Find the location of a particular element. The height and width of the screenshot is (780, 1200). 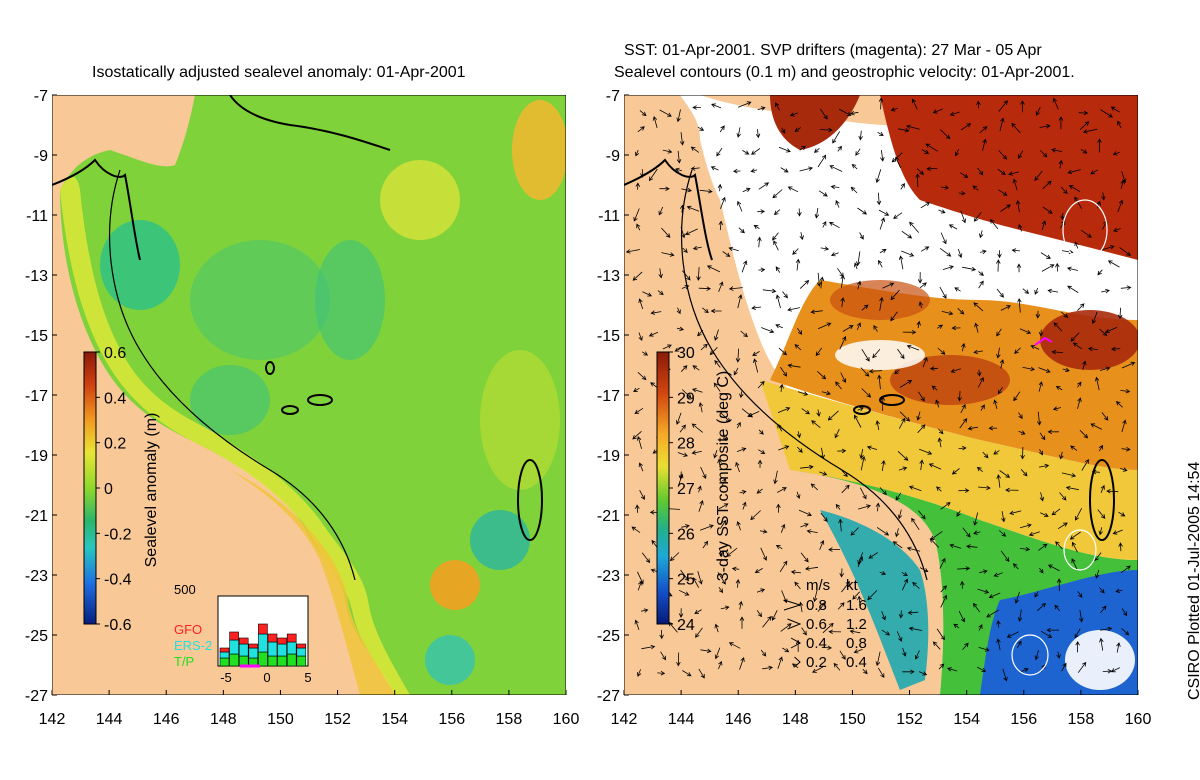

right-latitude-tick: -21 is located at coordinates (608, 516).